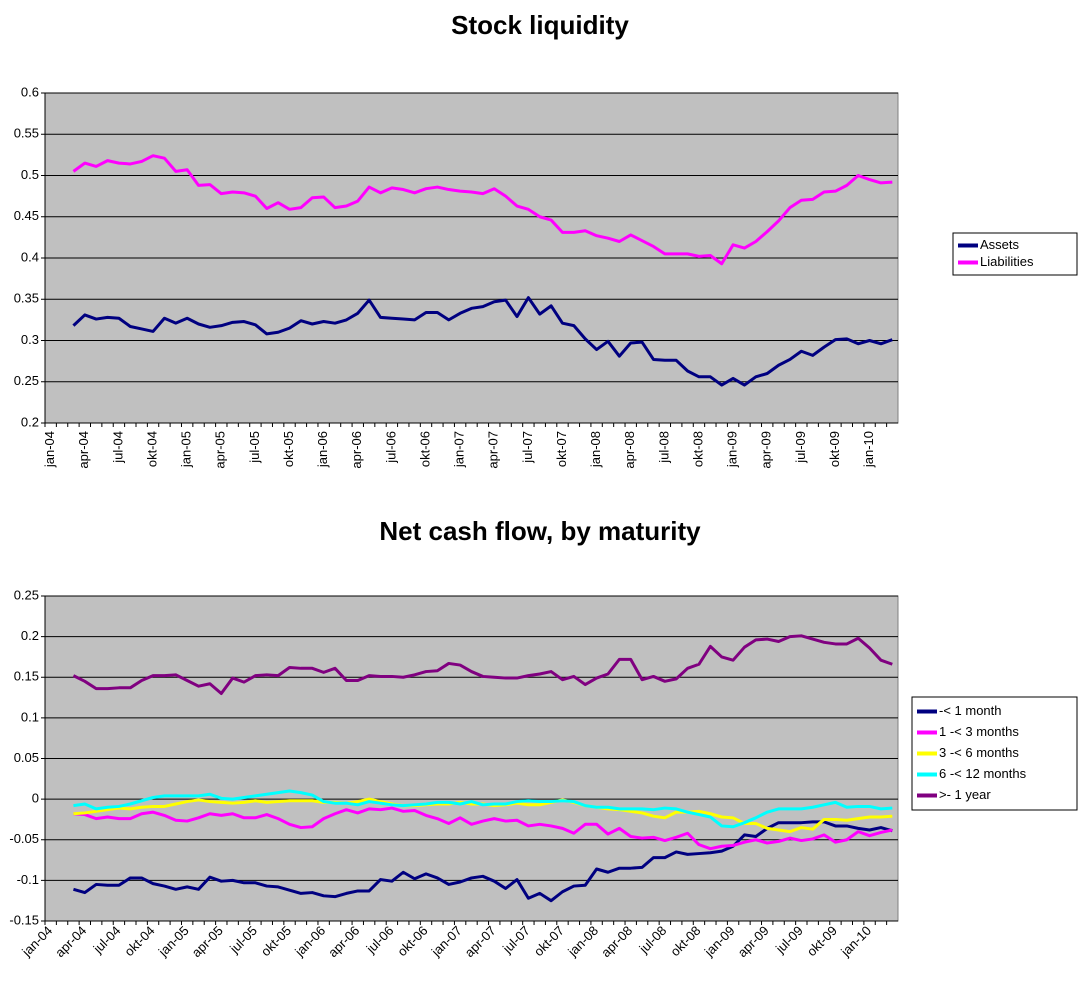 The image size is (1079, 989). What do you see at coordinates (30, 174) in the screenshot?
I see `y-tick-label: 0.5` at bounding box center [30, 174].